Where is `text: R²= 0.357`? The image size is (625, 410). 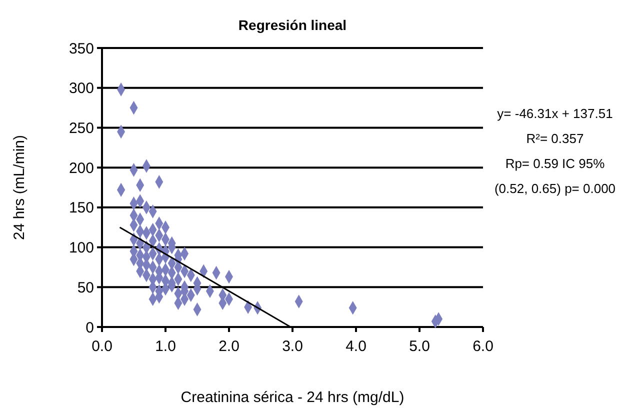
text: R²= 0.357 is located at coordinates (555, 138).